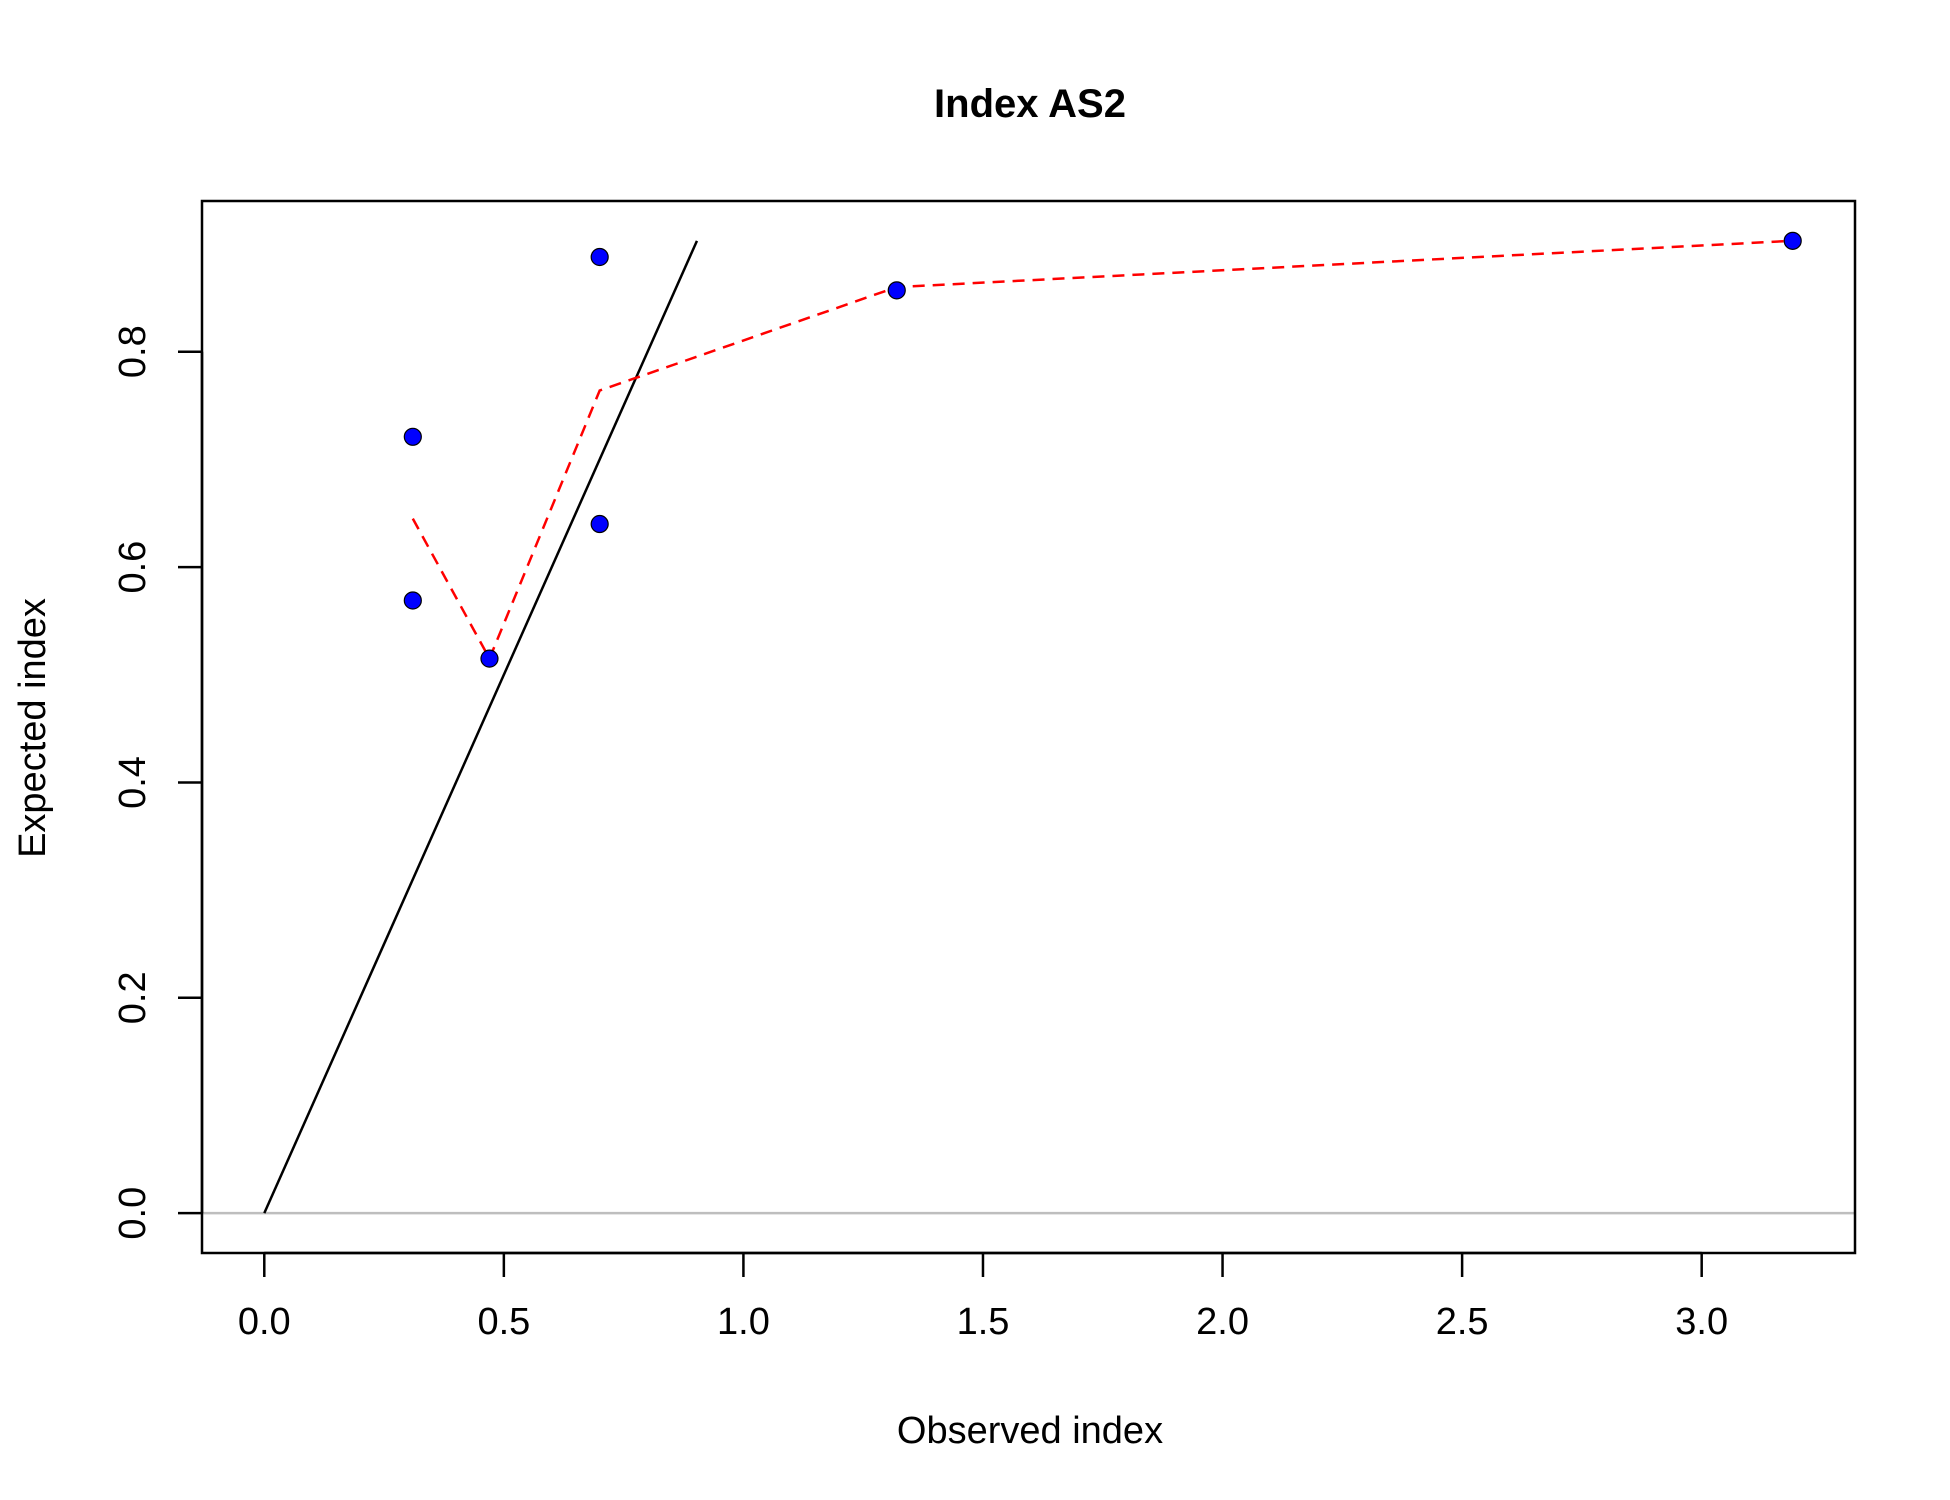 Image resolution: width=1950 pixels, height=1500 pixels. Describe the element at coordinates (983, 1322) in the screenshot. I see `x-tick-label: 1.5` at that location.